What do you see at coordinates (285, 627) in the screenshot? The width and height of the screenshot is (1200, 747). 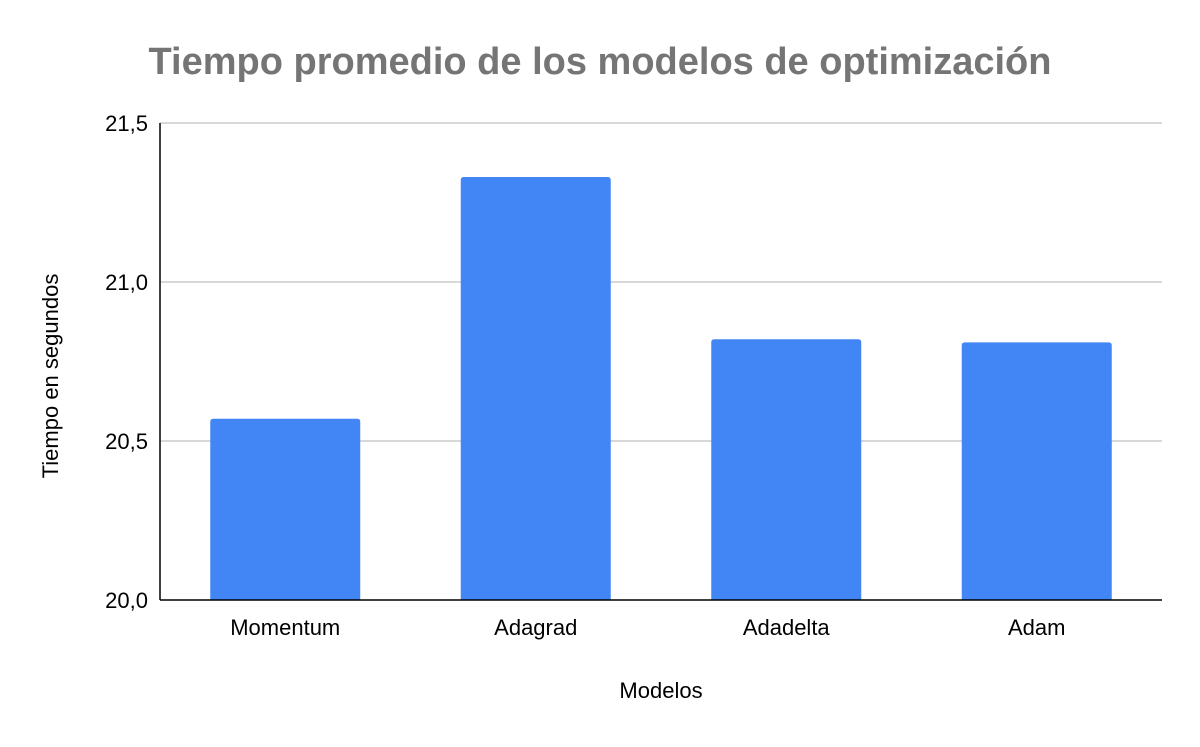 I see `x-tick-label: Momentum` at bounding box center [285, 627].